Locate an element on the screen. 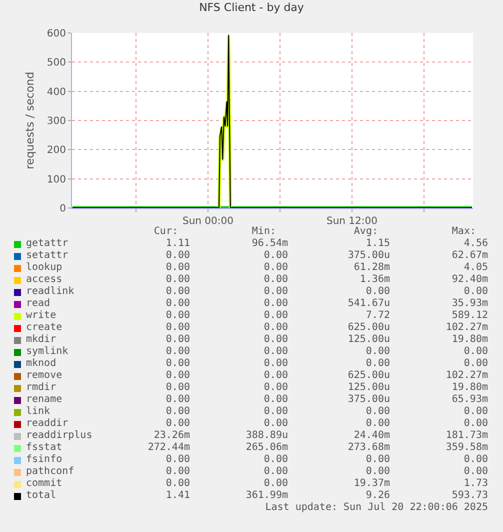 The image size is (503, 532). y-tick-label: 100 is located at coordinates (56, 180).